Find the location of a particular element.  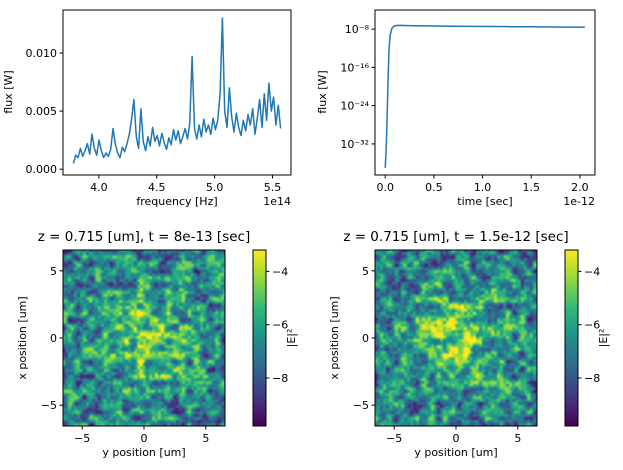

spectrum-x-offset-label: 1e14 is located at coordinates (277, 201).